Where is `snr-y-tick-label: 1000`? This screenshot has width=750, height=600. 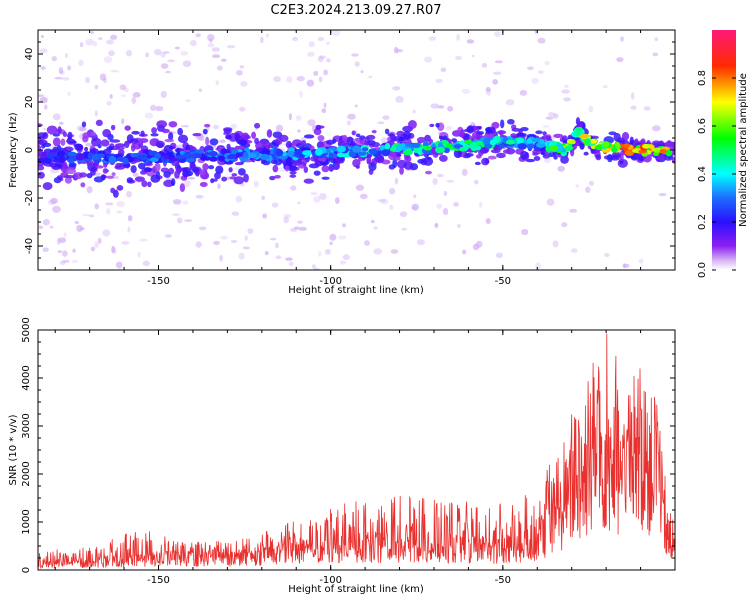
snr-y-tick-label: 1000 is located at coordinates (26, 521).